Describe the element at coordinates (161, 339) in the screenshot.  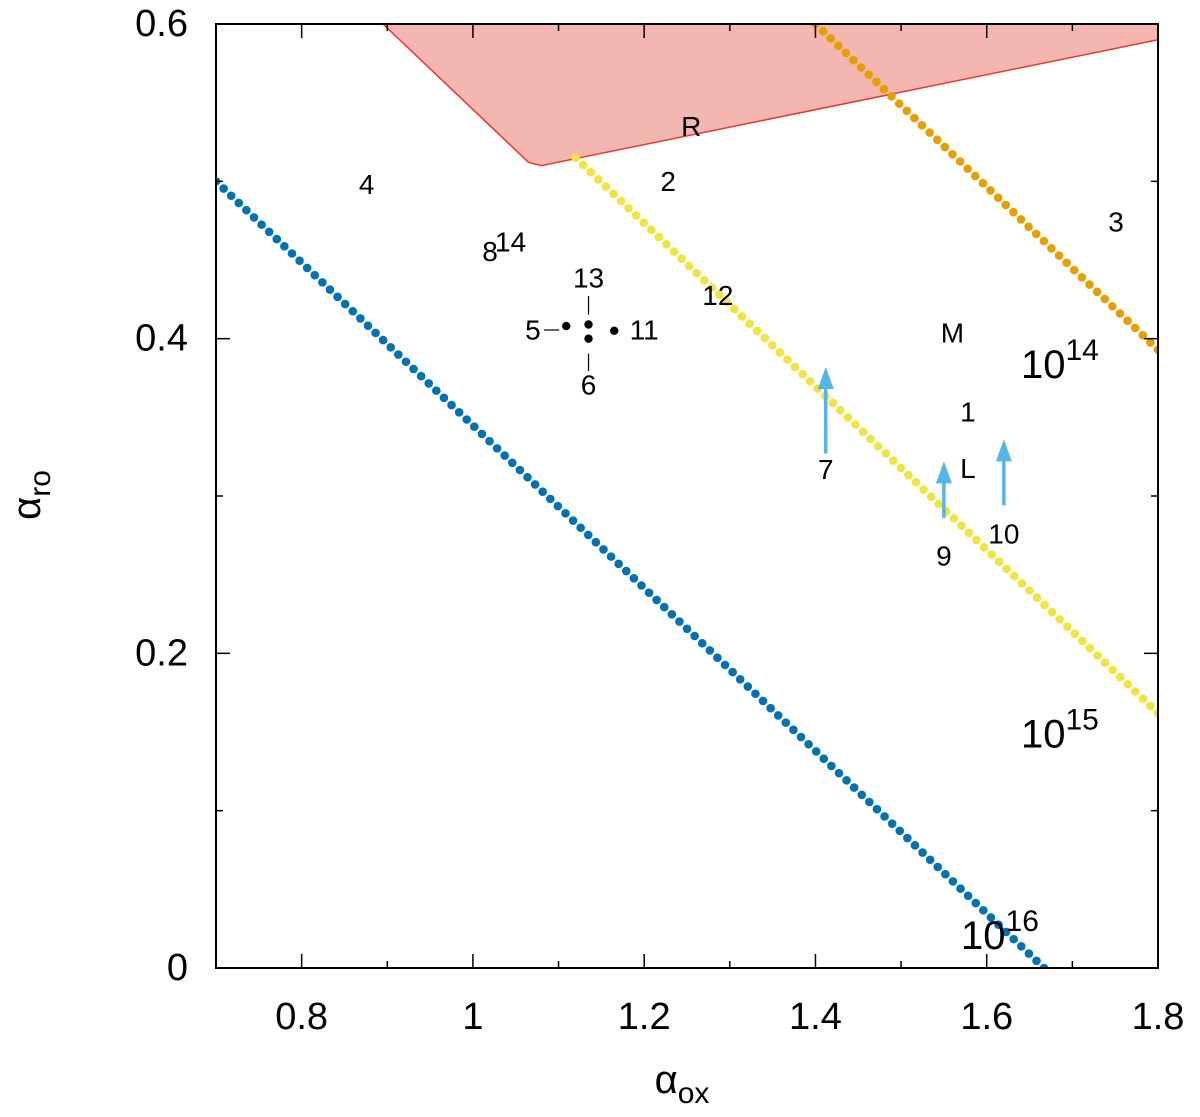
I see `y-tick-label: 0.4` at that location.